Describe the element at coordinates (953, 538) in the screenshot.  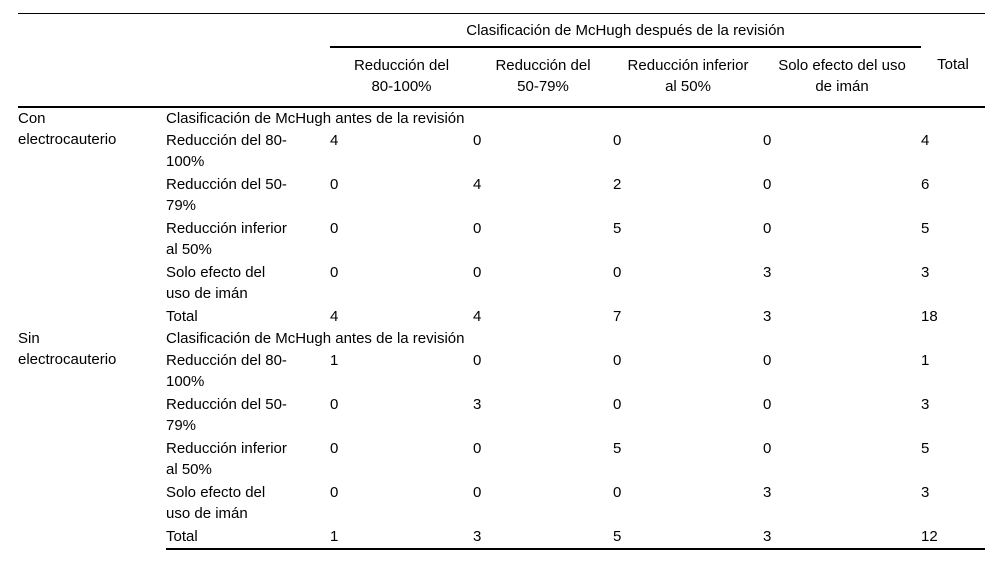
I see `grand-total-value: 12` at that location.